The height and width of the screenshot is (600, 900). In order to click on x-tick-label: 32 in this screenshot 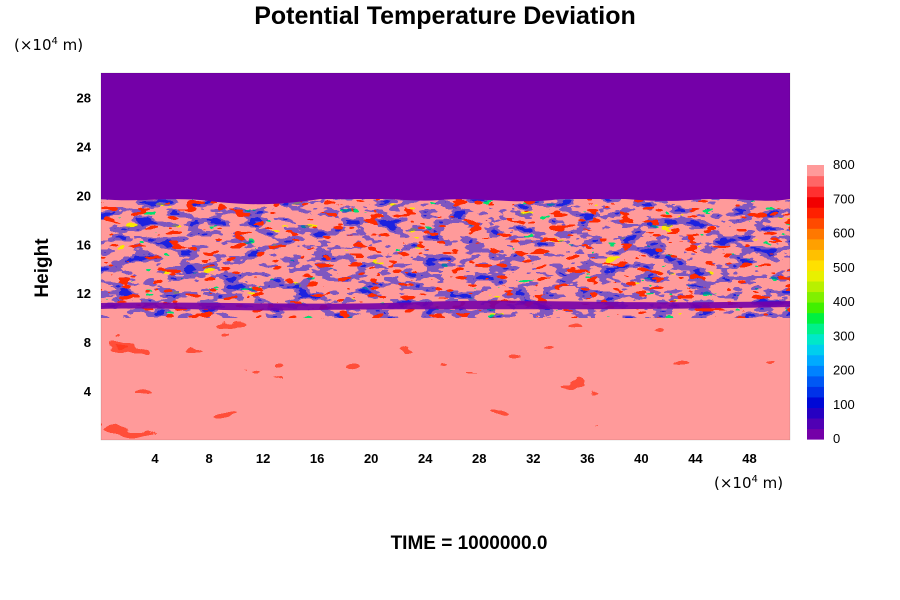, I will do `click(533, 458)`.